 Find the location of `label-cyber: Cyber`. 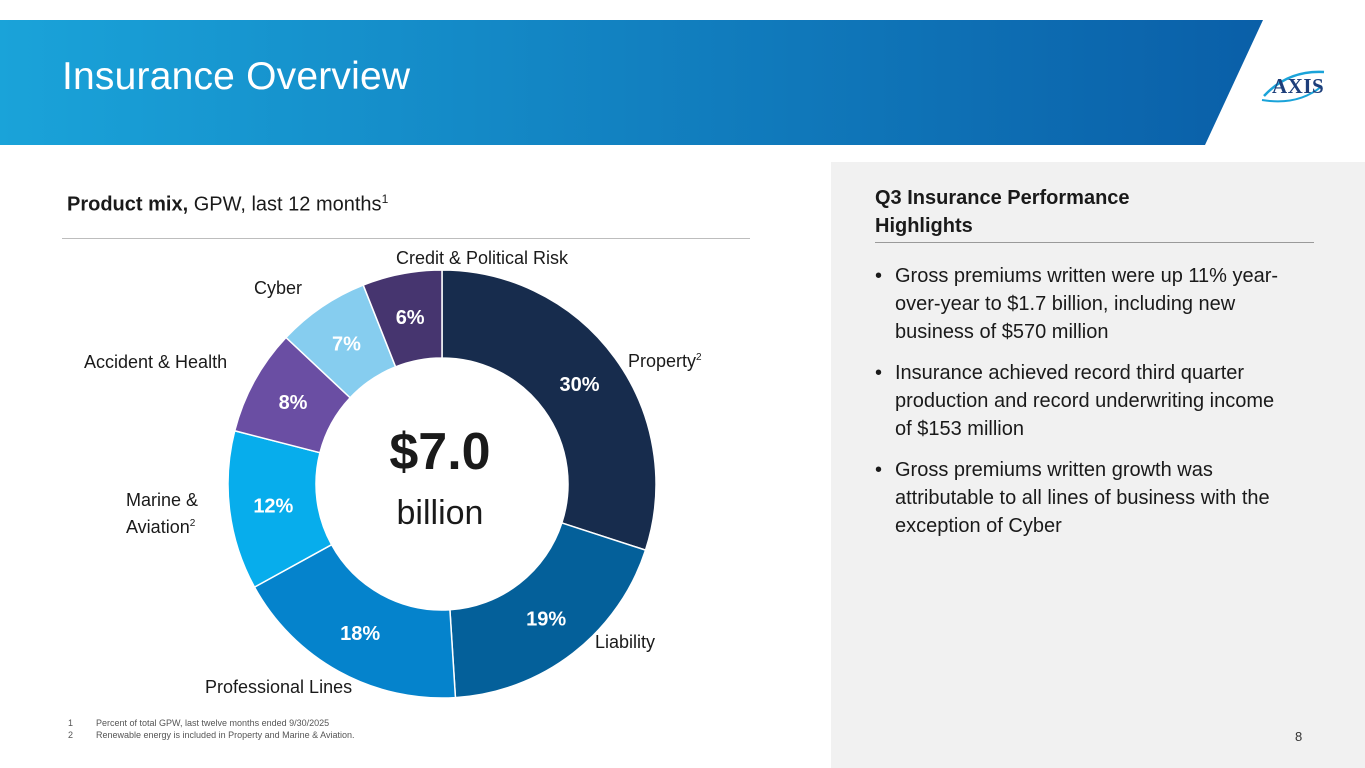

label-cyber: Cyber is located at coordinates (278, 288).